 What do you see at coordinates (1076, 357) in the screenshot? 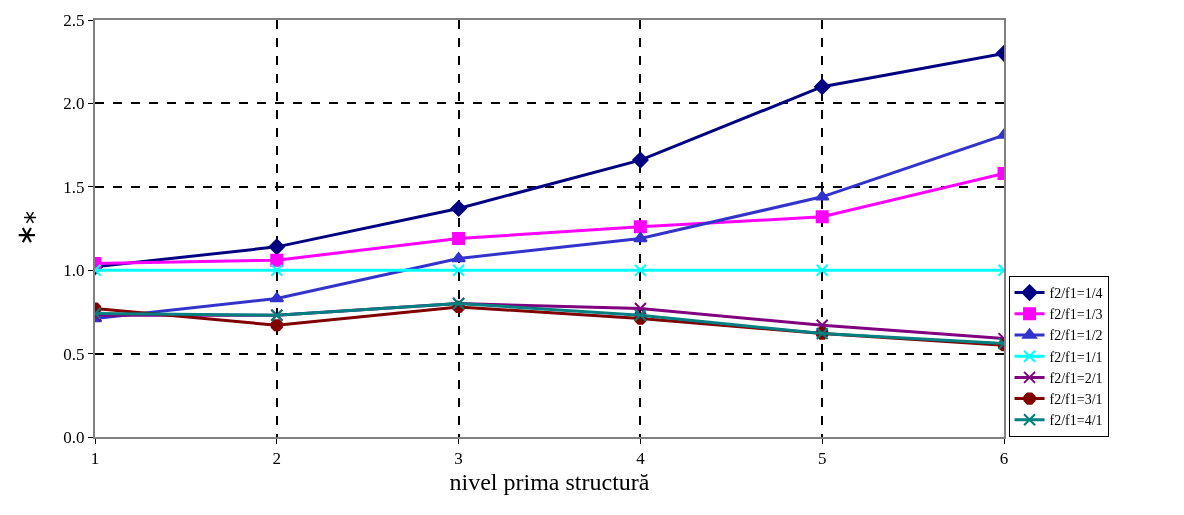
I see `legend-label: f2/f1=1/1` at bounding box center [1076, 357].